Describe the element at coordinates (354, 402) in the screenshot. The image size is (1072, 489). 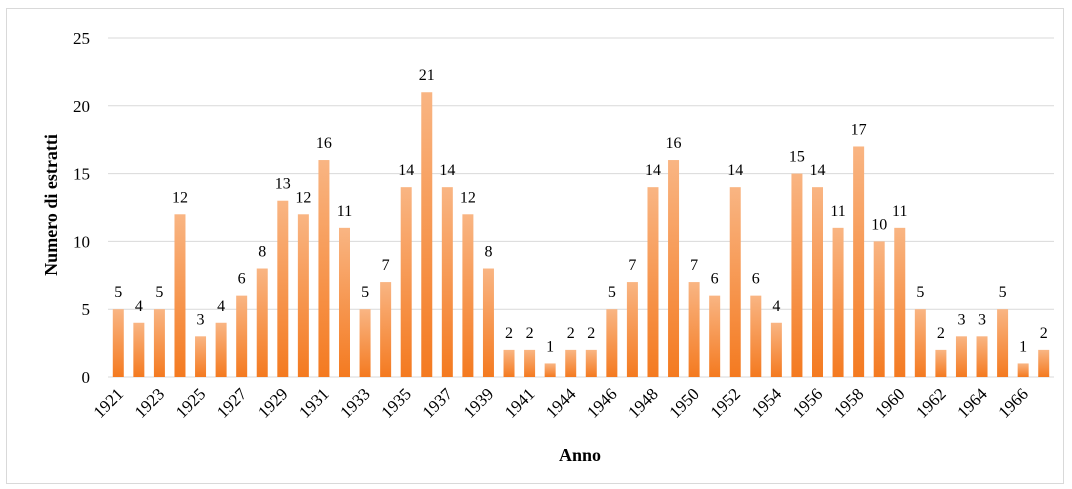
I see `x-tick-label: 1933` at that location.